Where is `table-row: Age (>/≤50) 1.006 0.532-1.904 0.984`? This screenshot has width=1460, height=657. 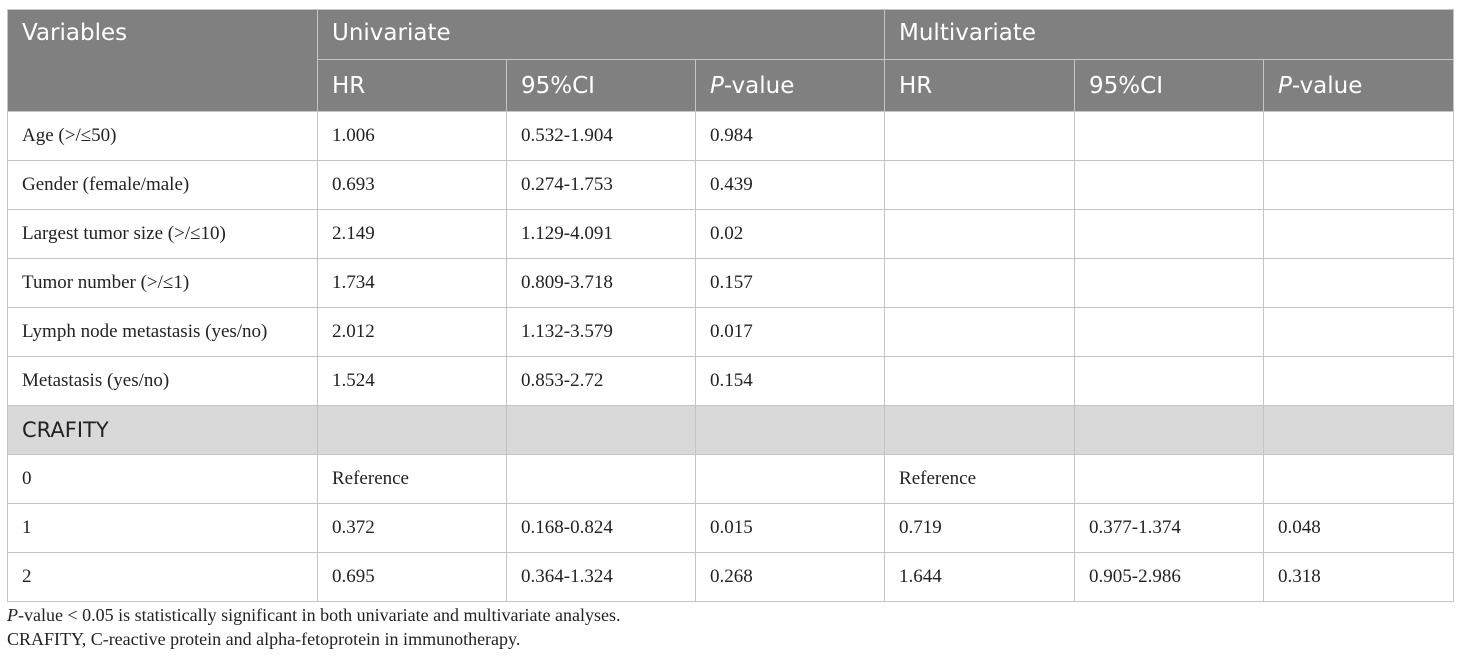
table-row: Age (>/≤50) 1.006 0.532-1.904 0.984 is located at coordinates (731, 136).